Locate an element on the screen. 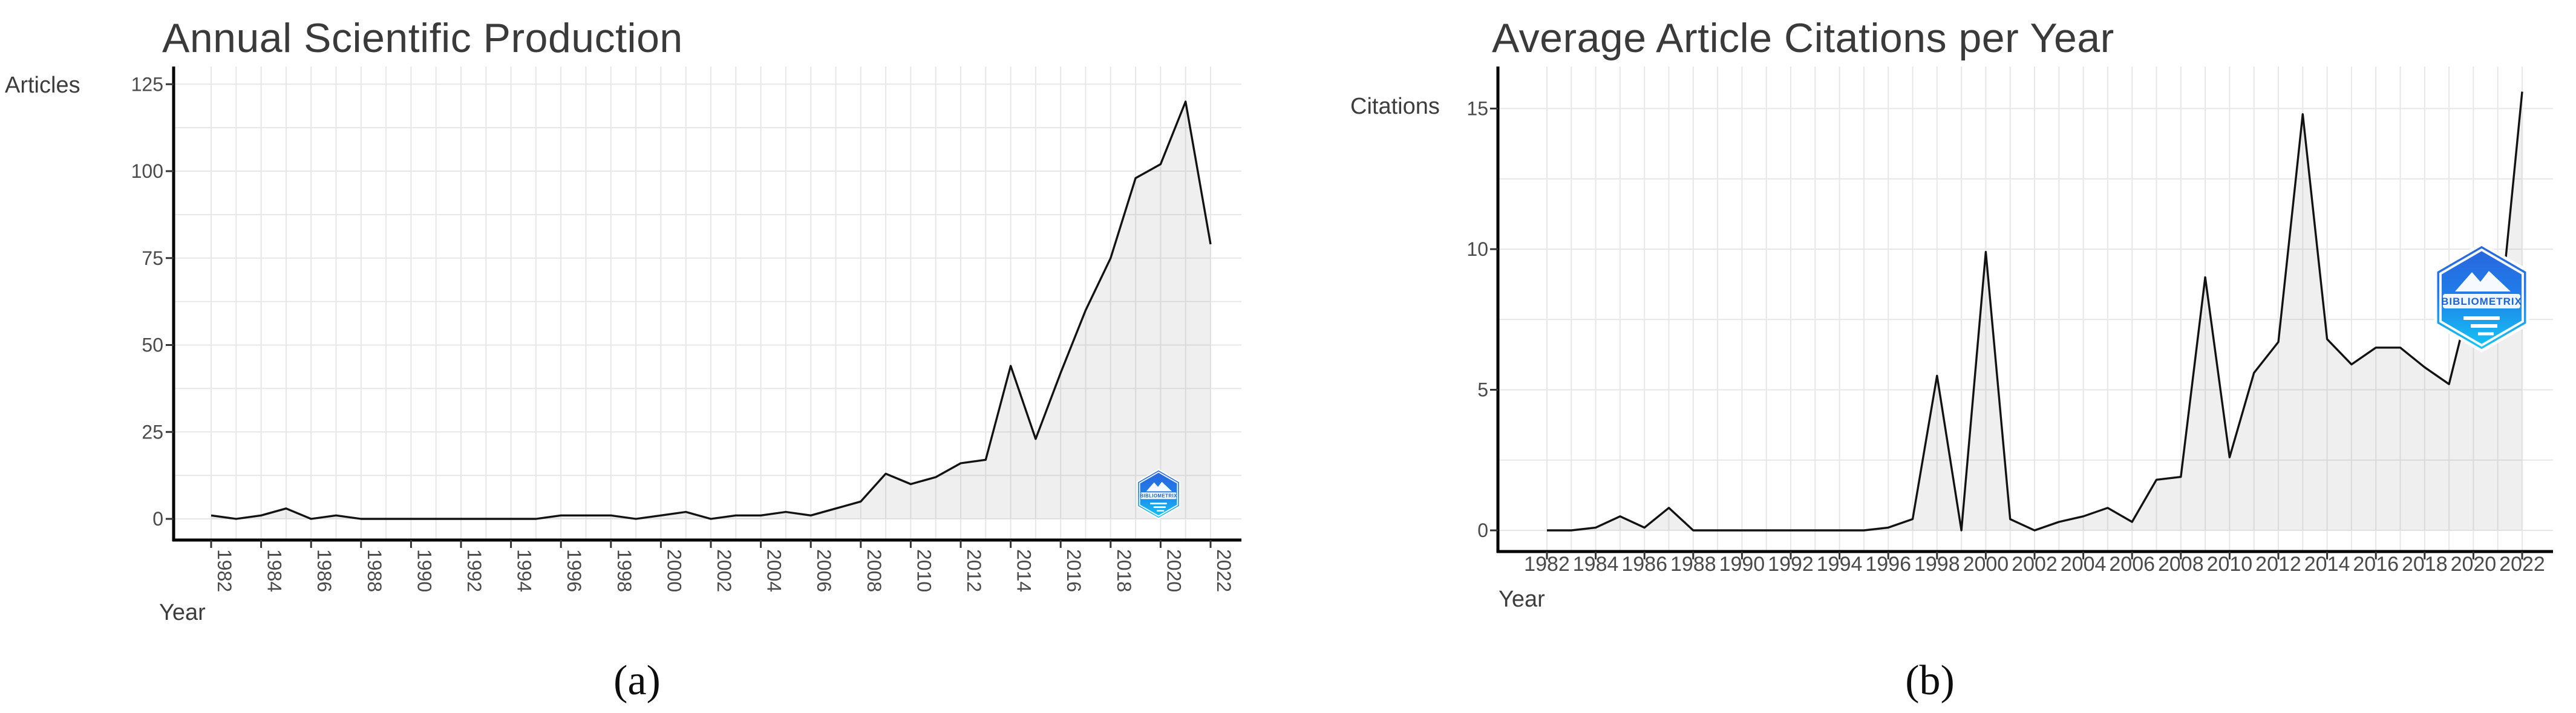 The height and width of the screenshot is (713, 2576). chart-b-title: Average Article Citations per Year is located at coordinates (1803, 38).